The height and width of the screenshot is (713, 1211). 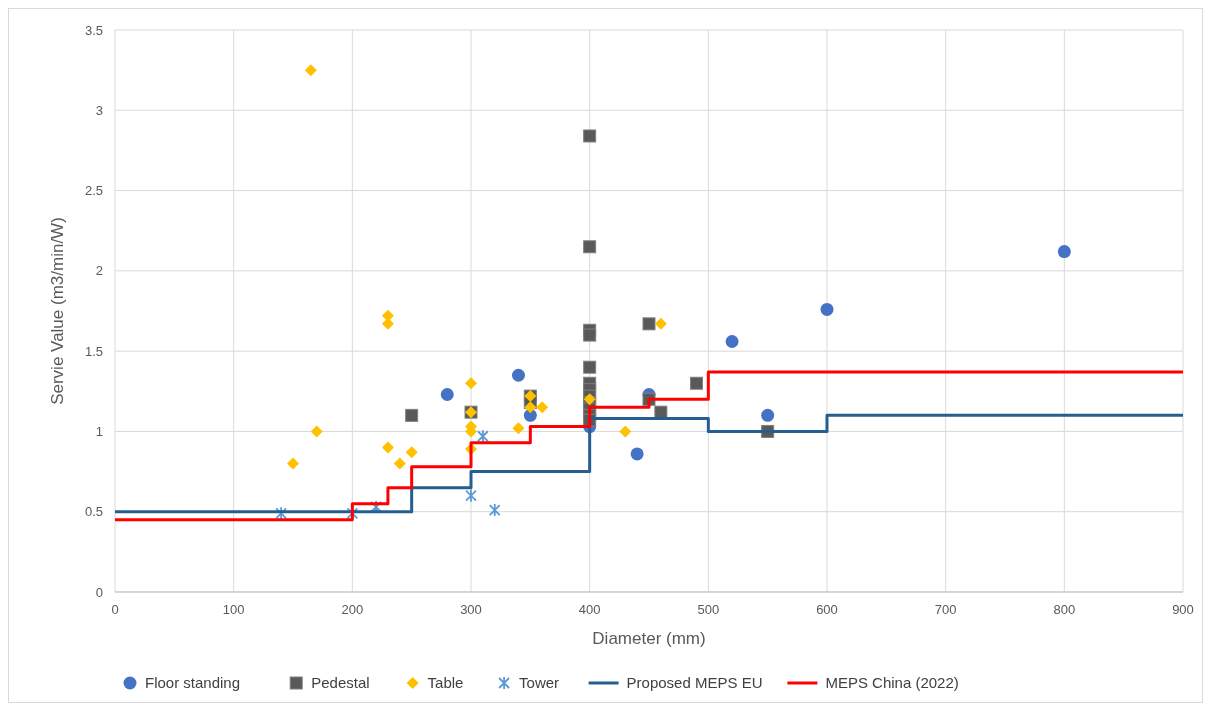 What do you see at coordinates (99, 110) in the screenshot?
I see `y-tick-label: 3` at bounding box center [99, 110].